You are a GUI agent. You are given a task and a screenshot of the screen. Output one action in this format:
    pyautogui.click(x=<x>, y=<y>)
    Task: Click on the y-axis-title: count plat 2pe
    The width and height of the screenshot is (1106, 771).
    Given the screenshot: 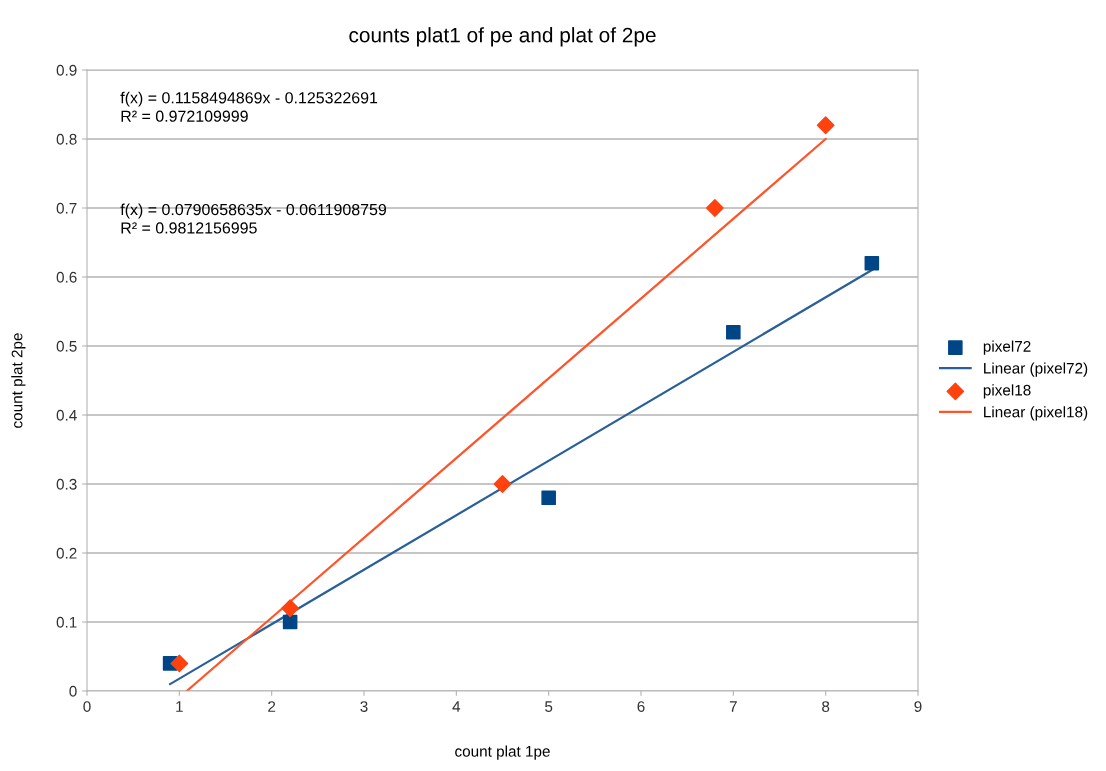 What is the action you would take?
    pyautogui.click(x=18, y=380)
    